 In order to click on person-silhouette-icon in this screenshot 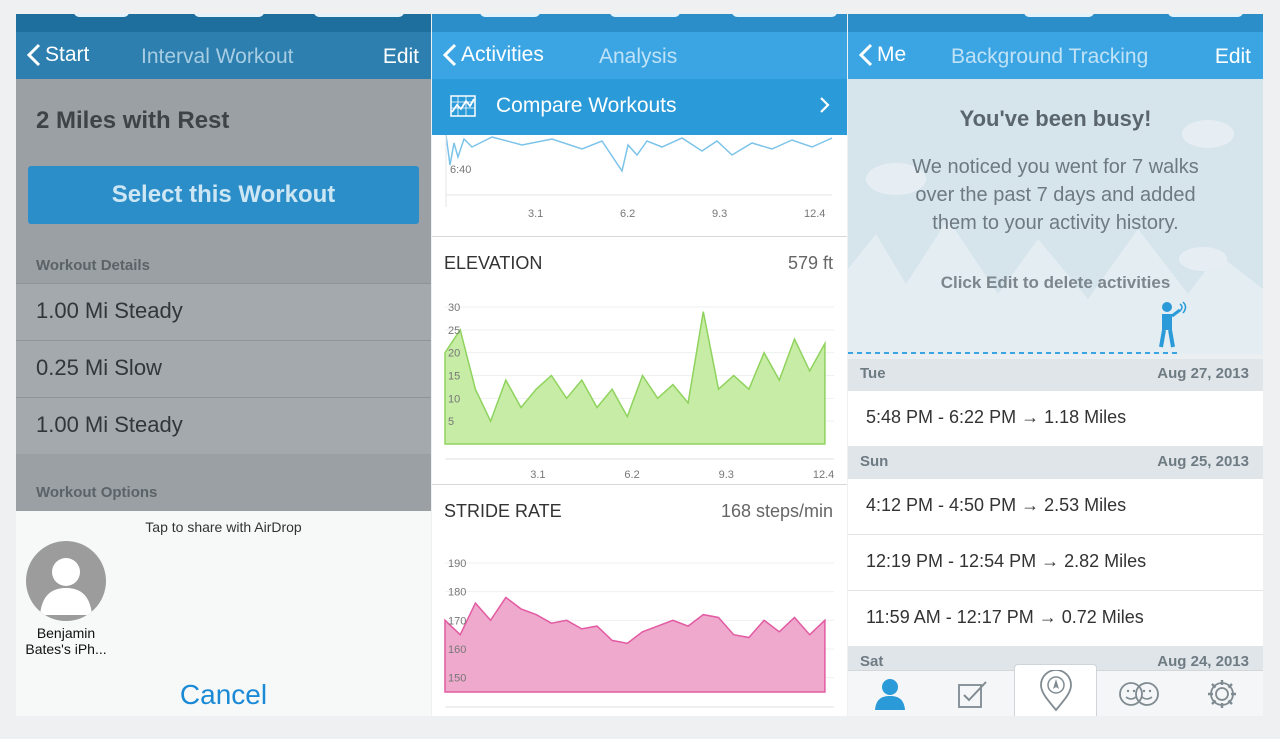, I will do `click(66, 586)`.